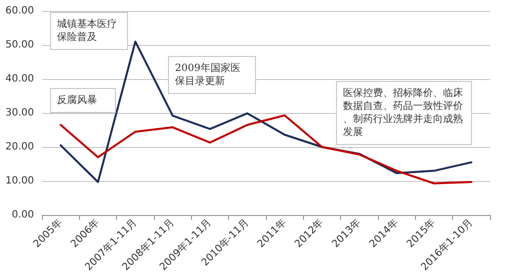 Image resolution: width=512 pixels, height=277 pixels. What do you see at coordinates (19, 11) in the screenshot?
I see `y-tick-label: 60.00` at bounding box center [19, 11].